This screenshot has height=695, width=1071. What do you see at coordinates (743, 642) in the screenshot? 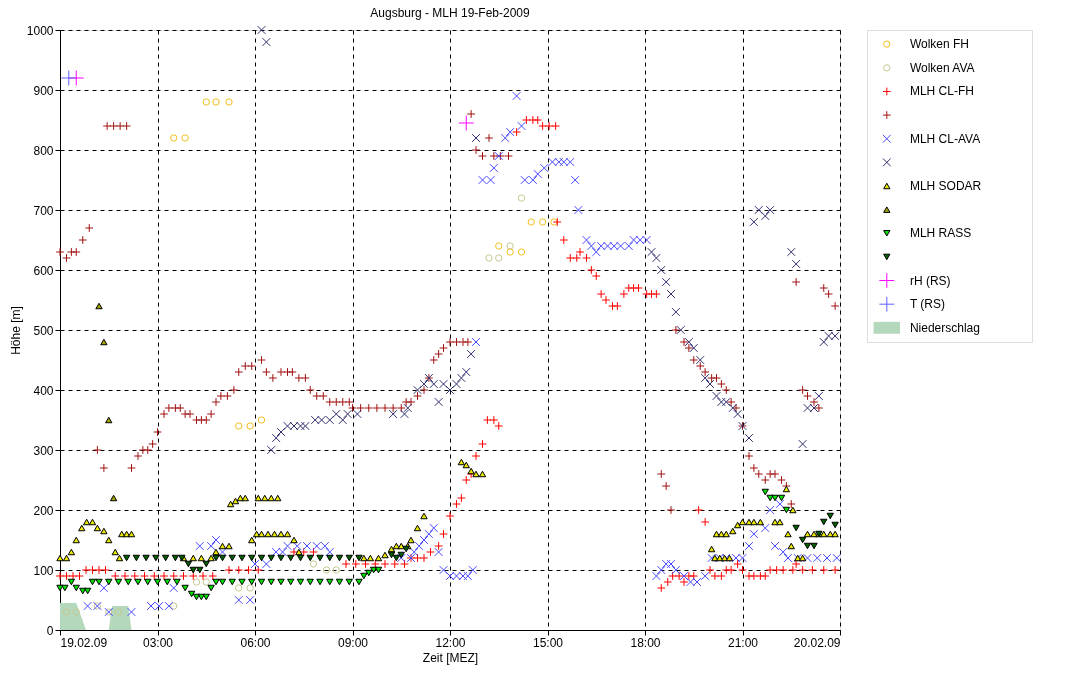
I see `x-tick-label: 21:00` at bounding box center [743, 642].